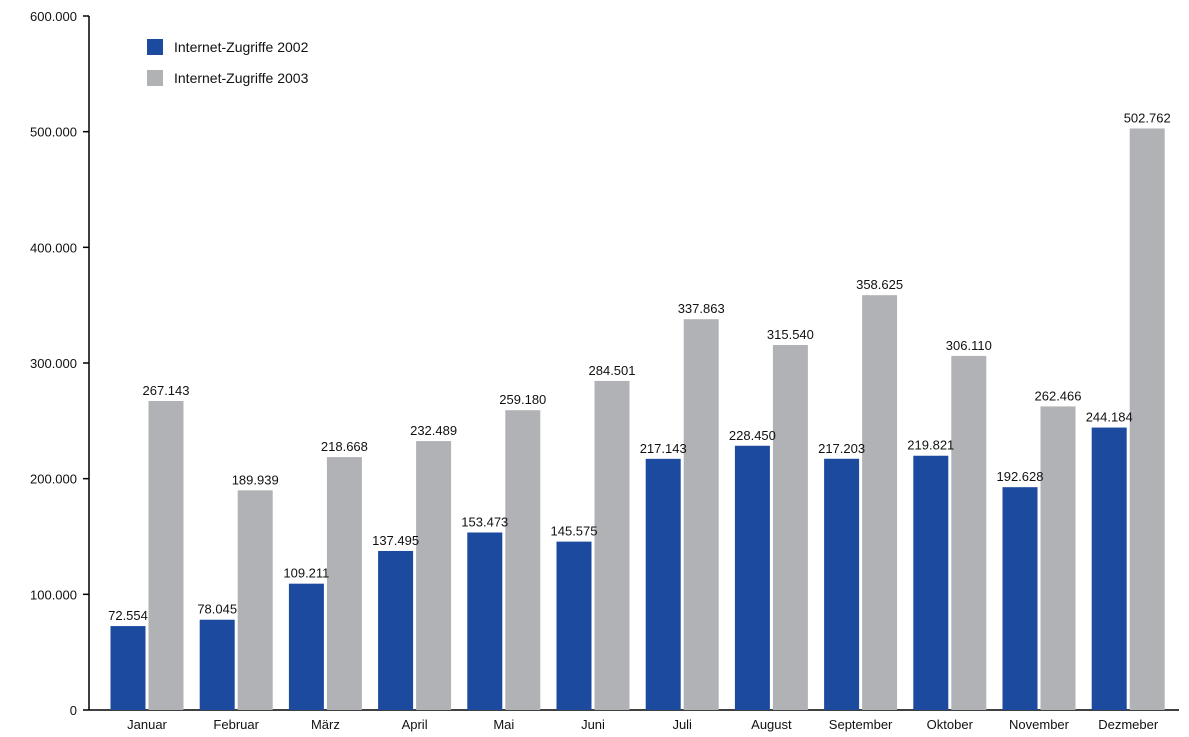 Image resolution: width=1189 pixels, height=737 pixels. Describe the element at coordinates (325, 724) in the screenshot. I see `x-category-label: März` at that location.